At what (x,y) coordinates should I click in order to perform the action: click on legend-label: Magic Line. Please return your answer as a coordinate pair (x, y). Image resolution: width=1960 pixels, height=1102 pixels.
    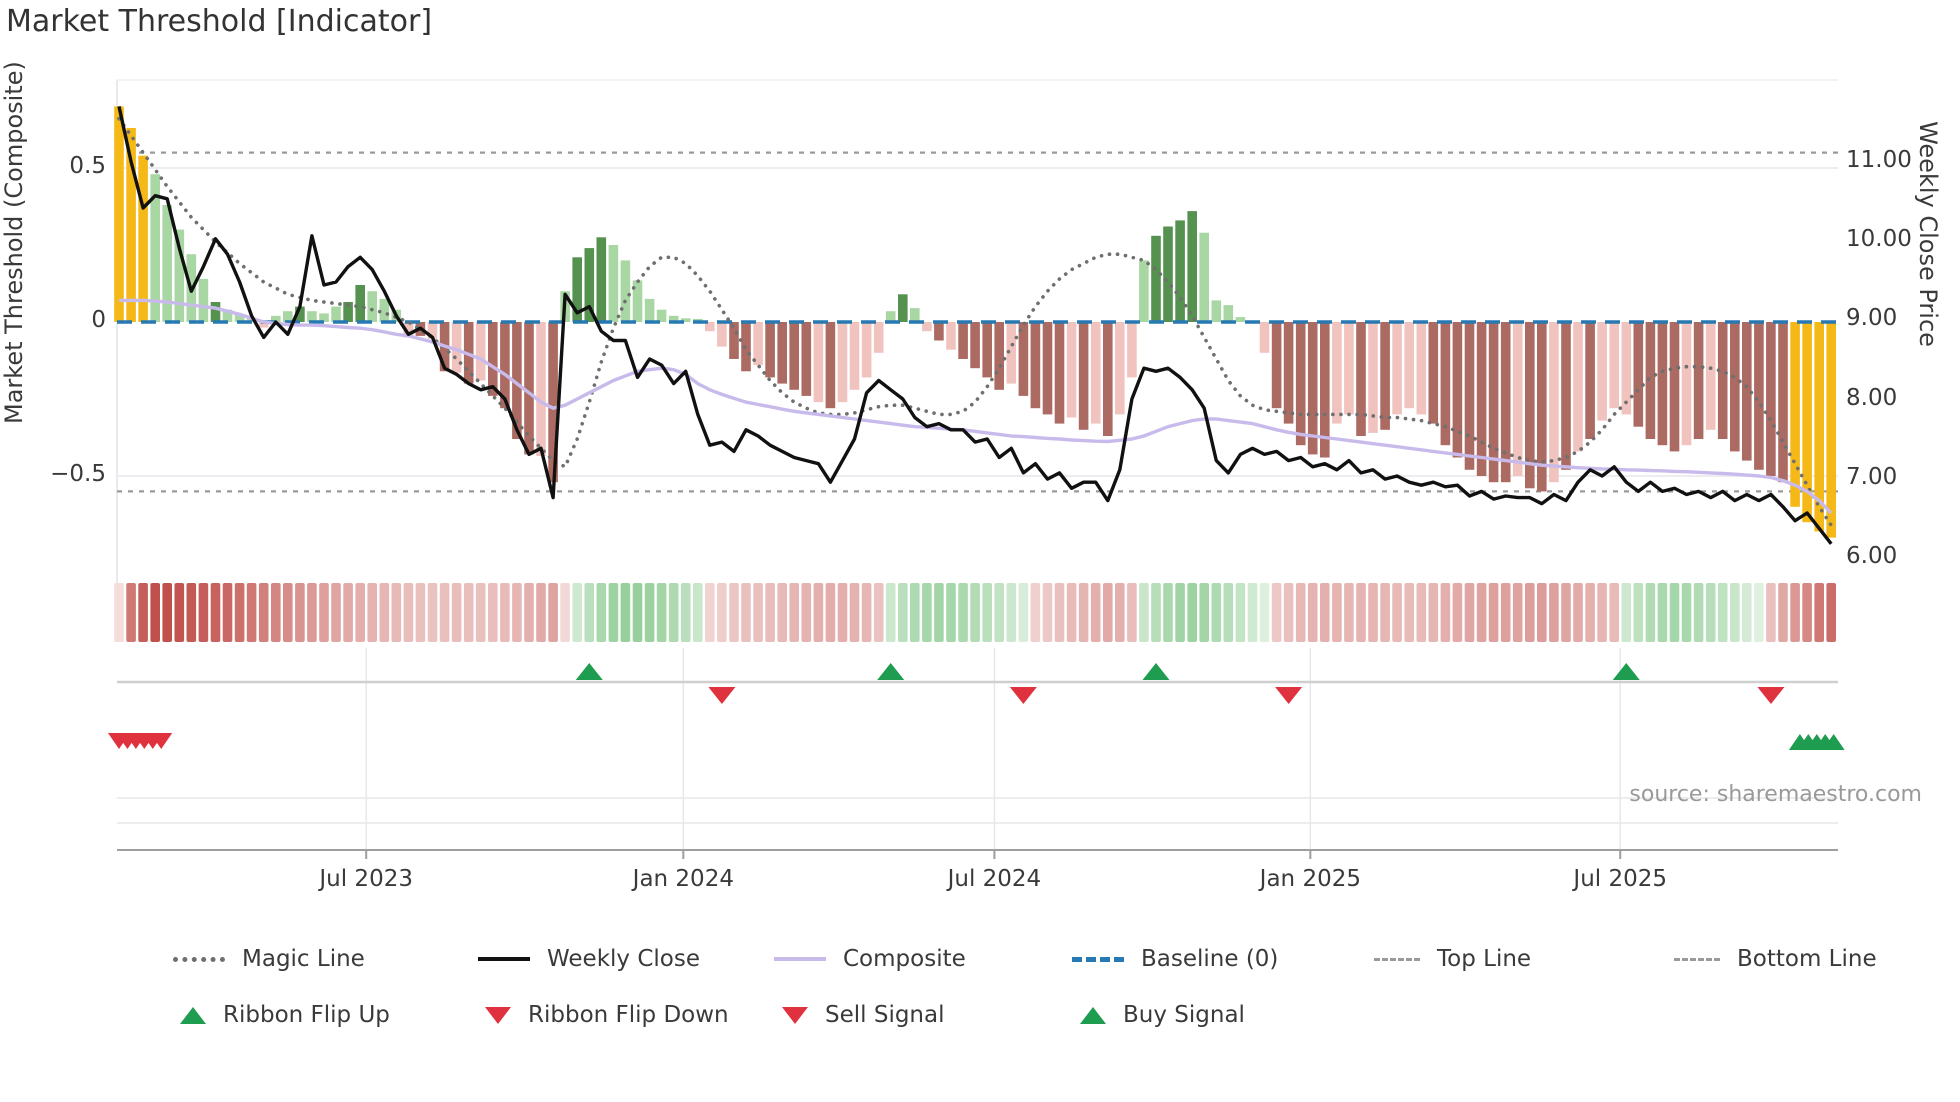
    Looking at the image, I should click on (303, 959).